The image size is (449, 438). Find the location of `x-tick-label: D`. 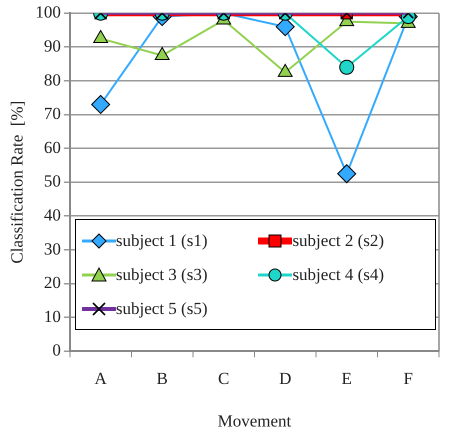

x-tick-label: D is located at coordinates (285, 378).